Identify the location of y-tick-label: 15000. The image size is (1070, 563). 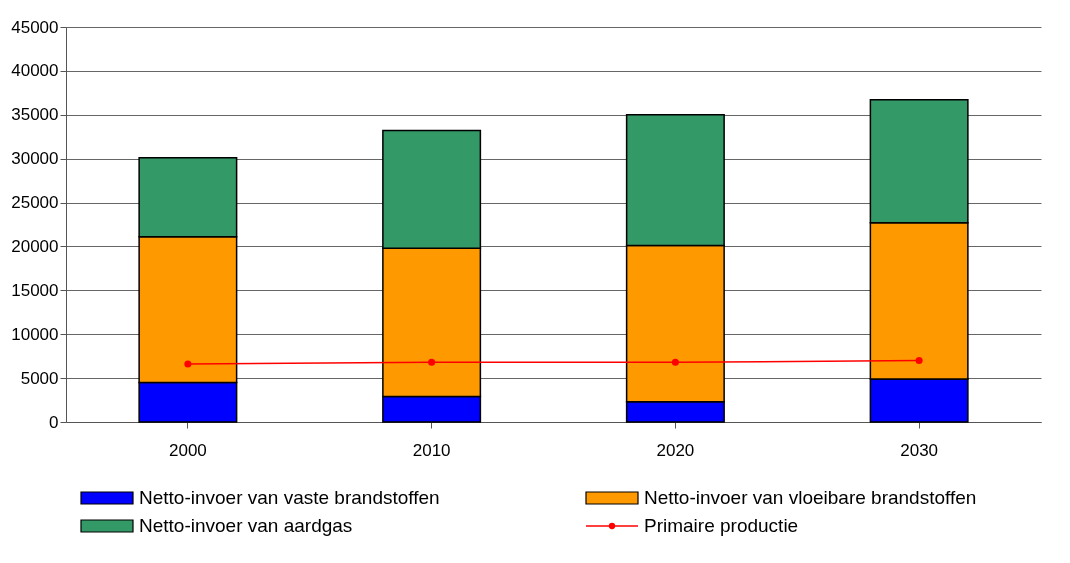
(35, 290).